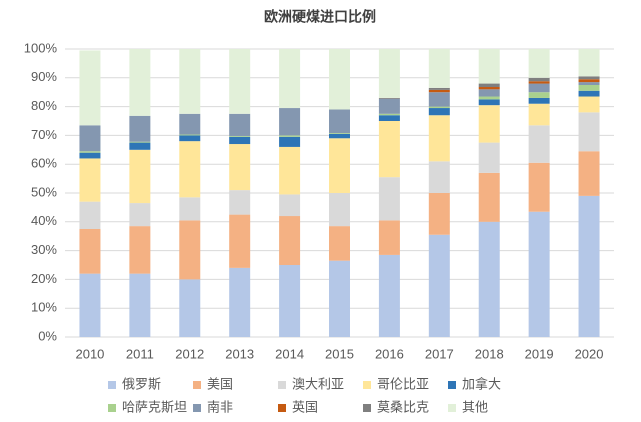  Describe the element at coordinates (289, 353) in the screenshot. I see `x-tick-label: 2014` at that location.